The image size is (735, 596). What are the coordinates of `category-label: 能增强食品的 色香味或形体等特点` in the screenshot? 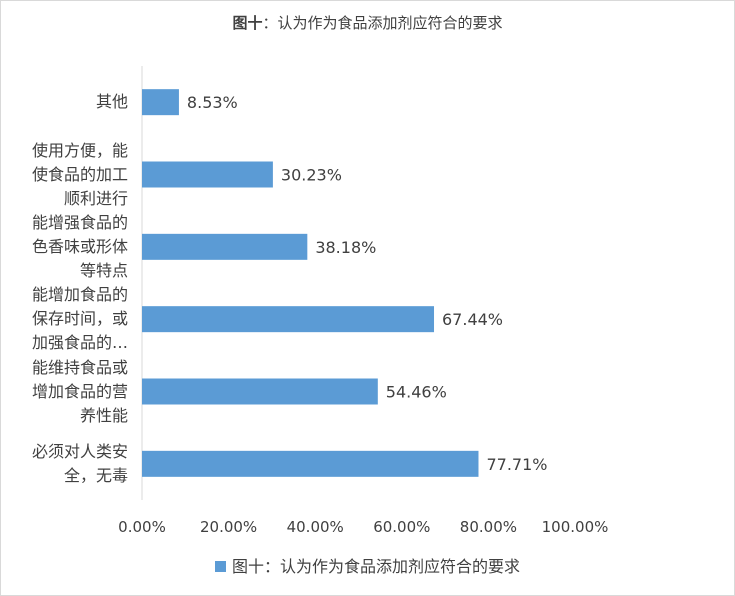 It's located at (64, 247).